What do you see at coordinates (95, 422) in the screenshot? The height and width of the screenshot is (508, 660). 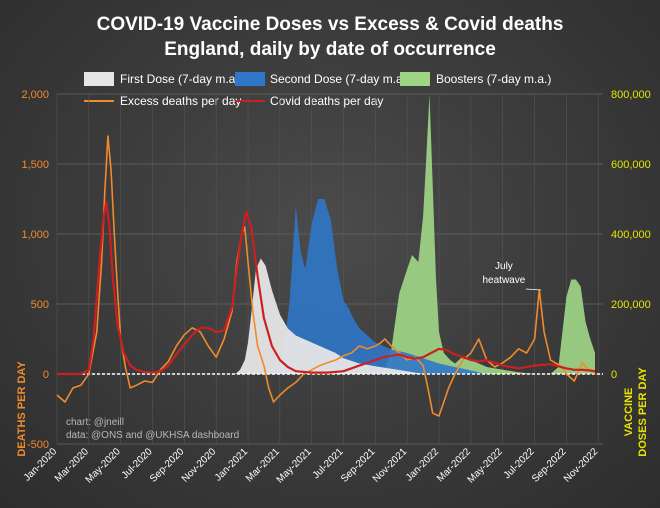 I see `credit-chart: chart: @jneill` at bounding box center [95, 422].